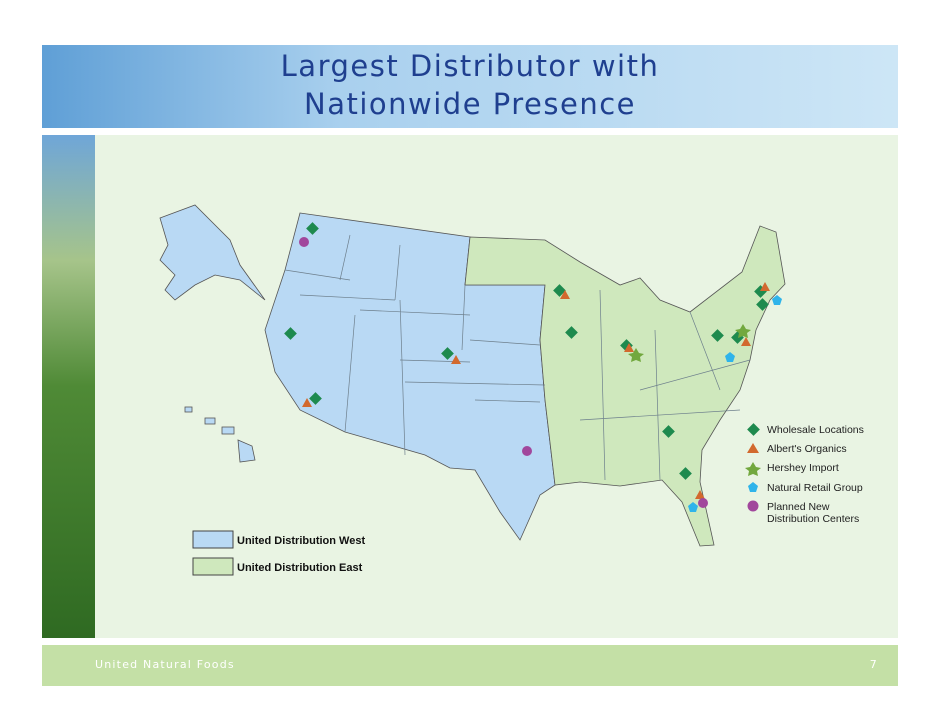 This screenshot has height=728, width=942. I want to click on footer-bar, so click(470, 665).